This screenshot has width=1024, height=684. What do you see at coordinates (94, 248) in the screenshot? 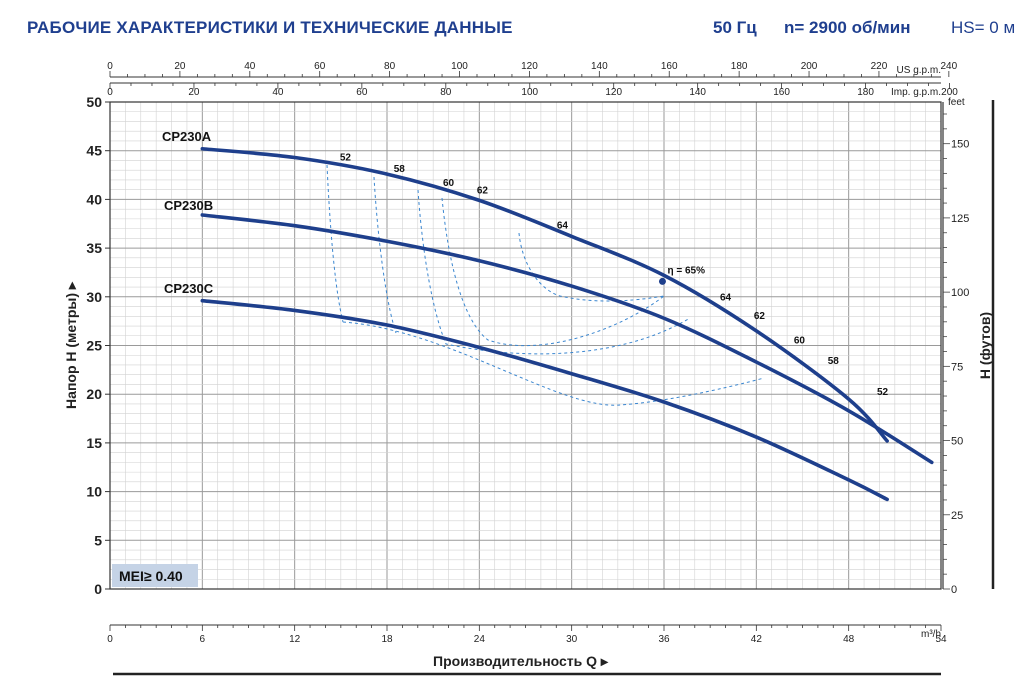
I see `y-tick-label: 35` at bounding box center [94, 248].